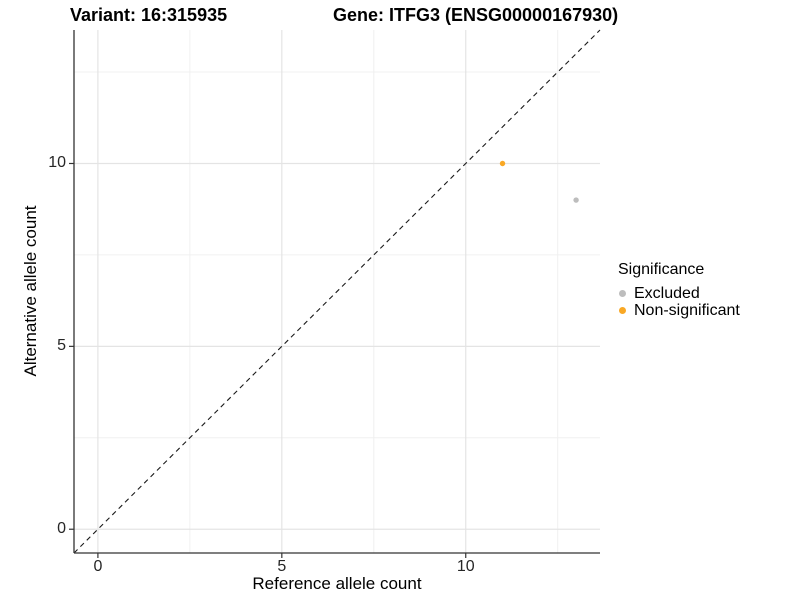 Image resolution: width=800 pixels, height=600 pixels. I want to click on legend-item-label: Non-significant, so click(687, 310).